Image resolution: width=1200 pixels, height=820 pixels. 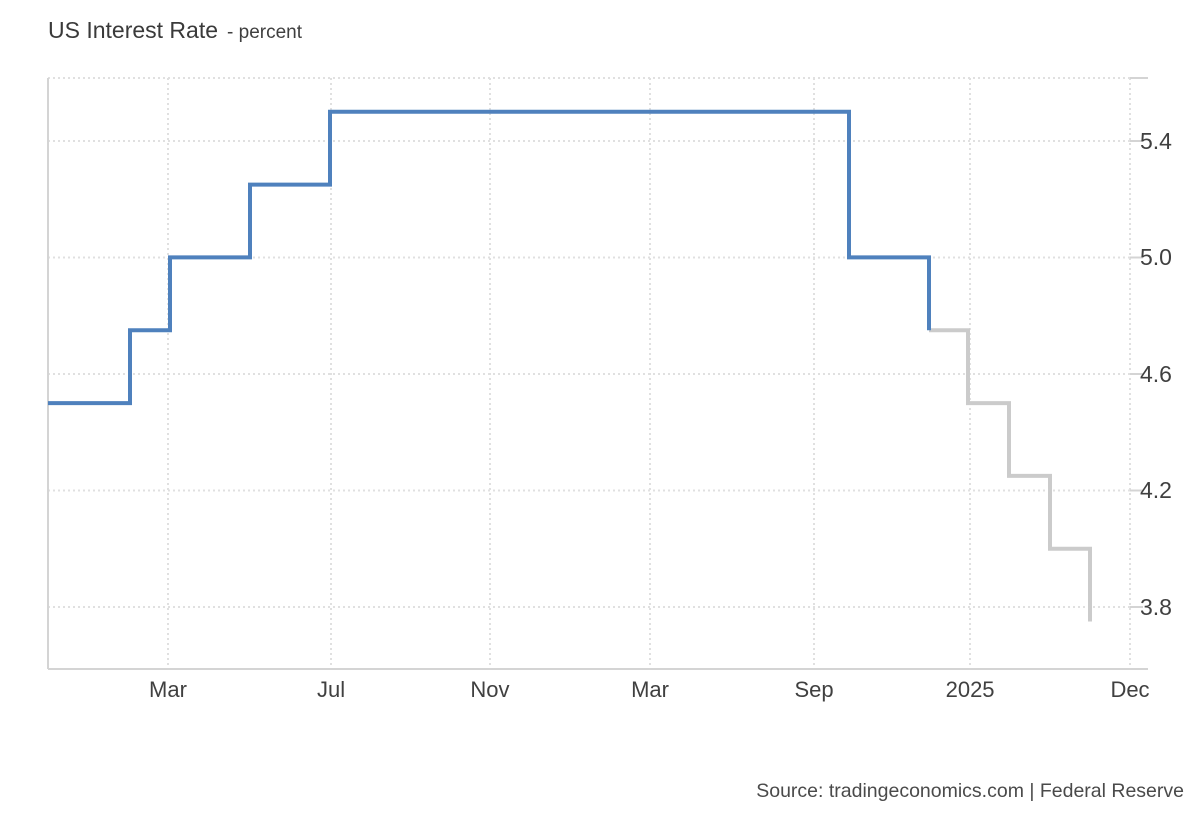 I want to click on y-axis-label: 4.6, so click(x=1156, y=373).